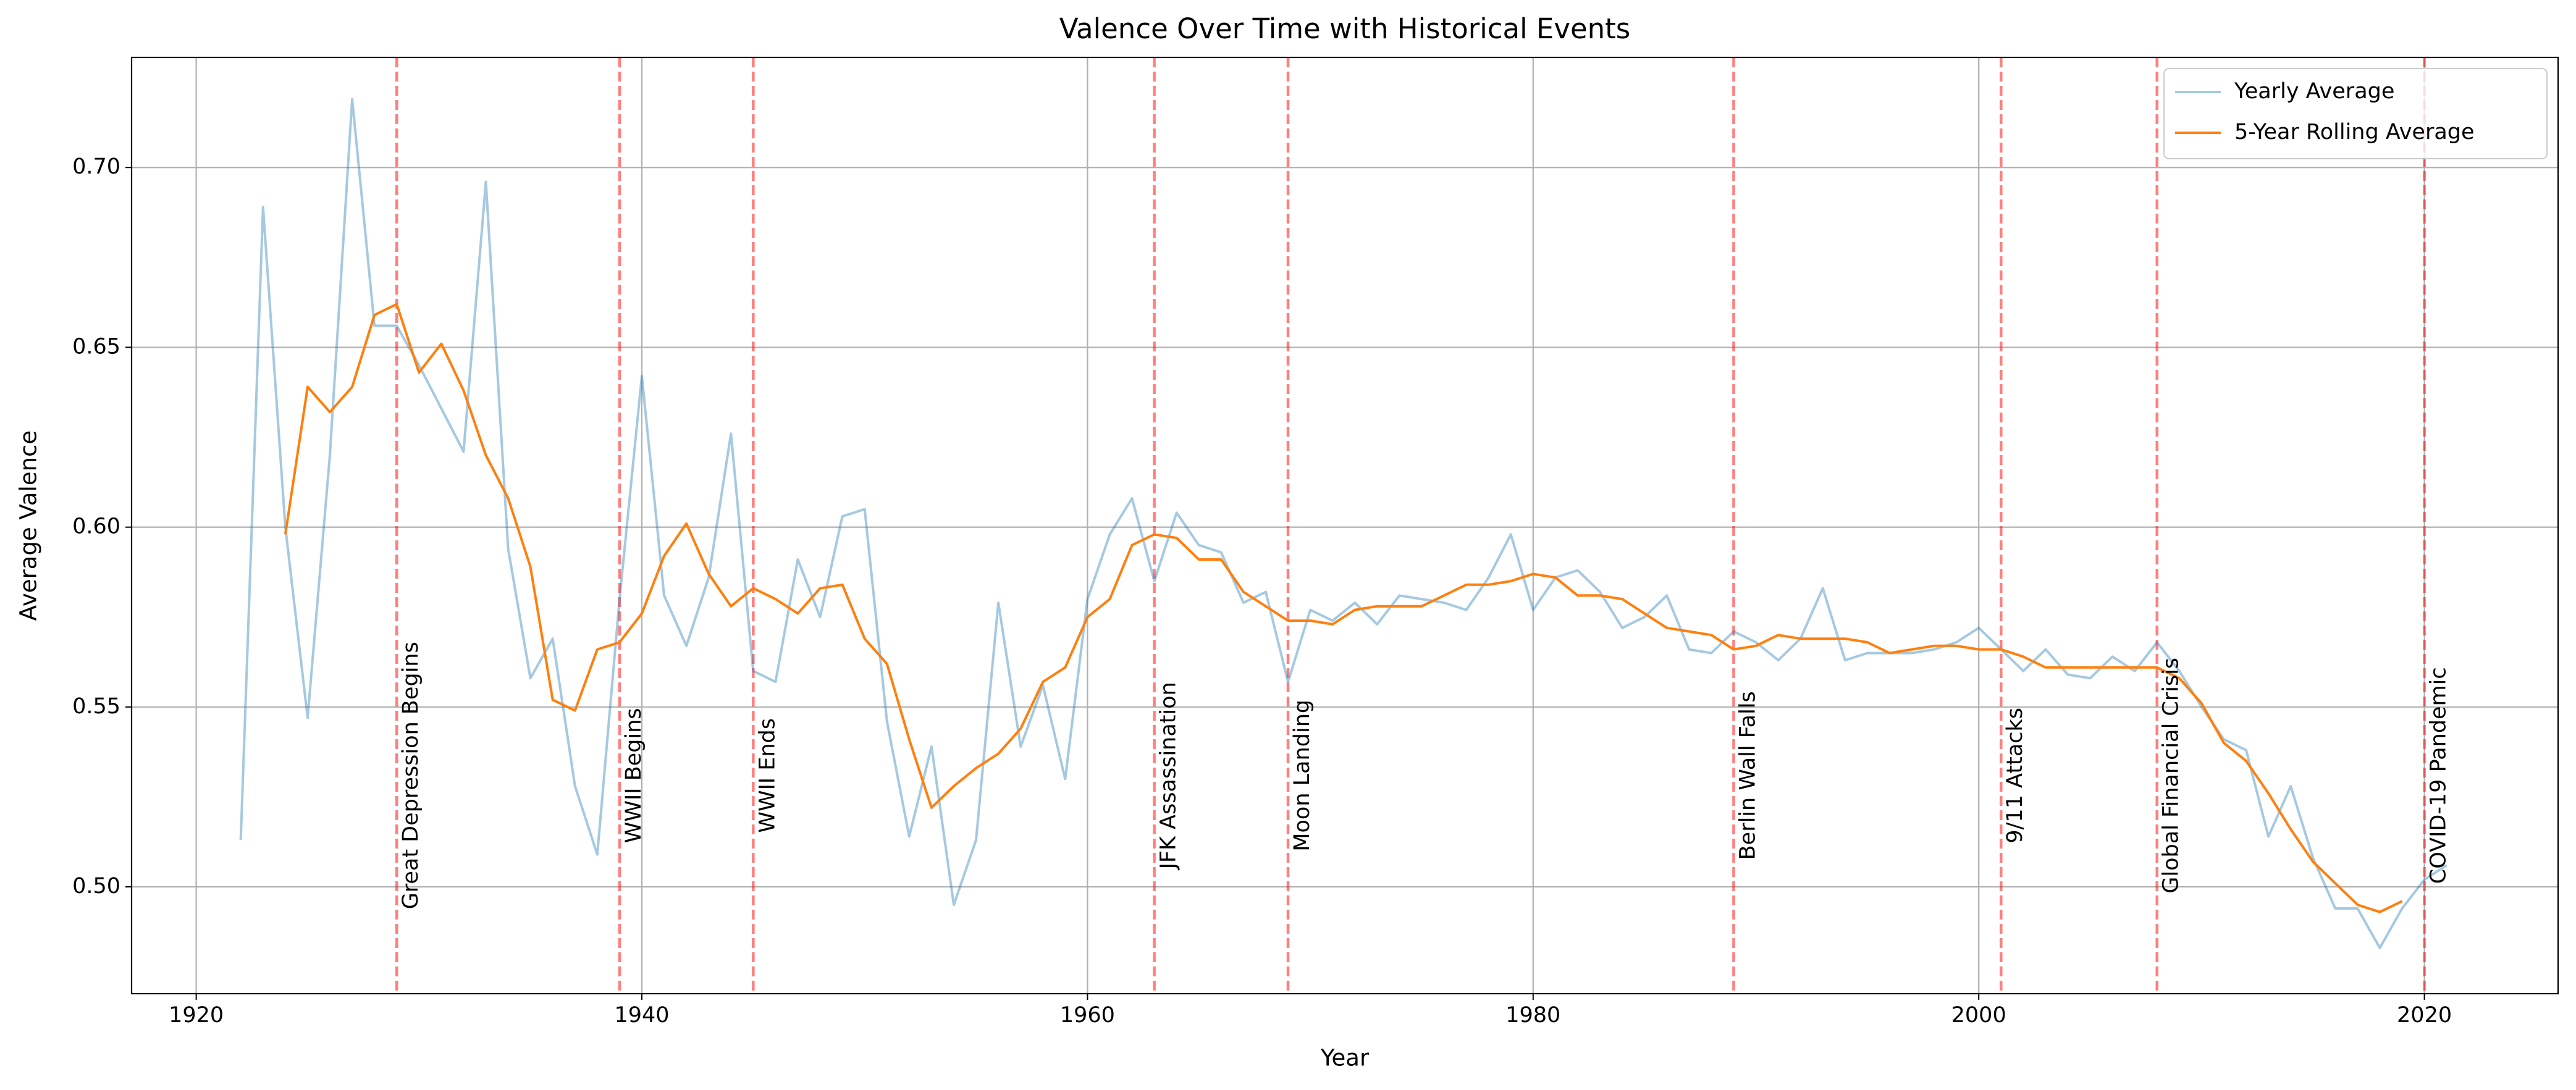  What do you see at coordinates (1978, 1015) in the screenshot?
I see `x-tick-label: 2000` at bounding box center [1978, 1015].